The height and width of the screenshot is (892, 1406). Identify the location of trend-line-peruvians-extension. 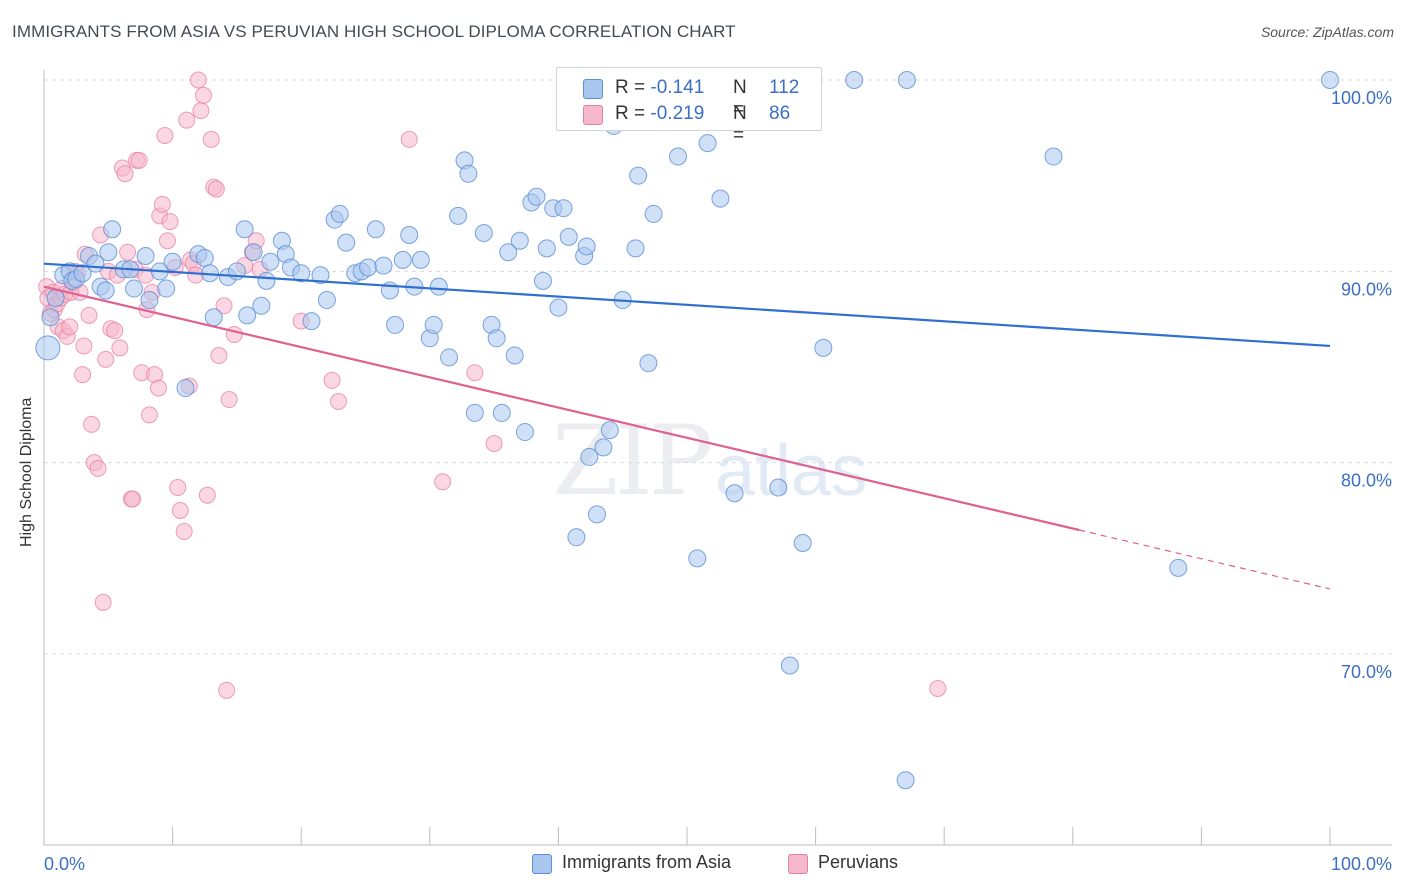
(1205, 559).